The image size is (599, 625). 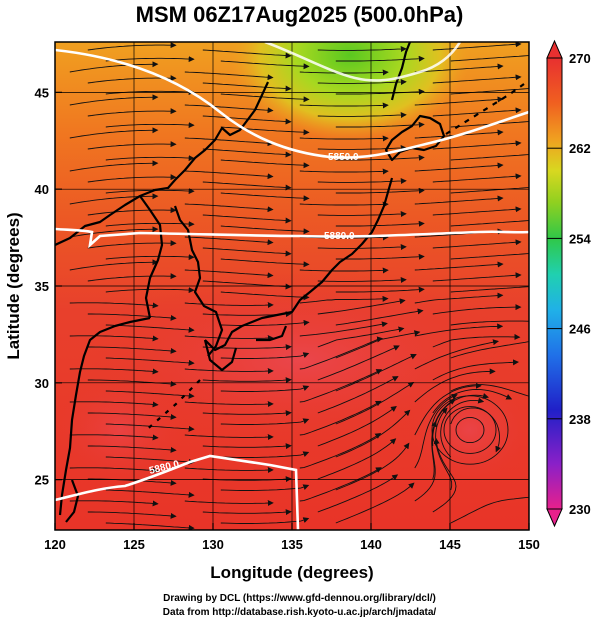 What do you see at coordinates (299, 14) in the screenshot?
I see `map-title: MSM 06Z17Aug2025 (500.0hPa)` at bounding box center [299, 14].